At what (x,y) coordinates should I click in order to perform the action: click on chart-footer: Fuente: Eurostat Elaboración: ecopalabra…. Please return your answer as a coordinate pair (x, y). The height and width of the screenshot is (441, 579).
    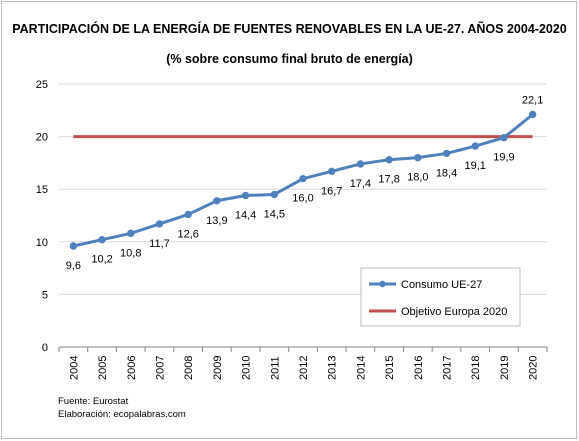
    Looking at the image, I should click on (122, 408).